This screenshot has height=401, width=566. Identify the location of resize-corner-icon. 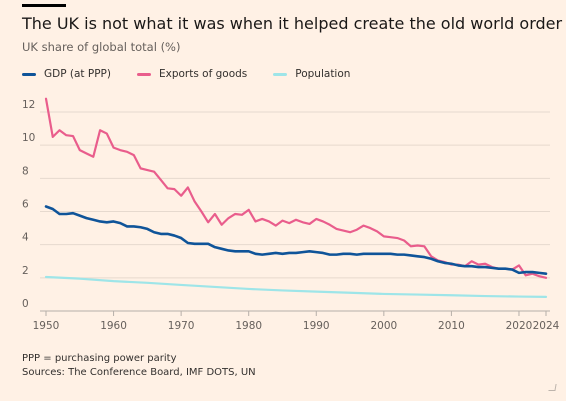
(552, 387).